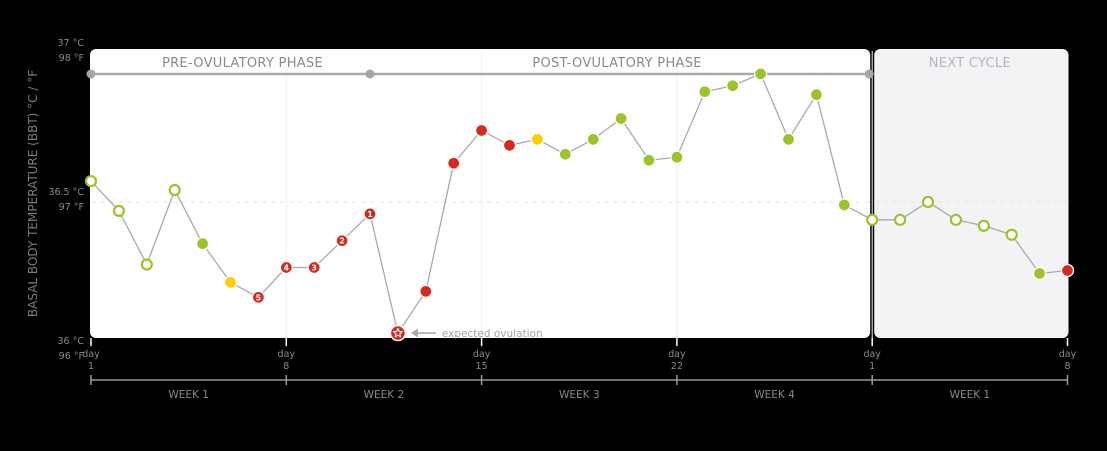  I want to click on y-tick-celsius: 37 °C, so click(71, 43).